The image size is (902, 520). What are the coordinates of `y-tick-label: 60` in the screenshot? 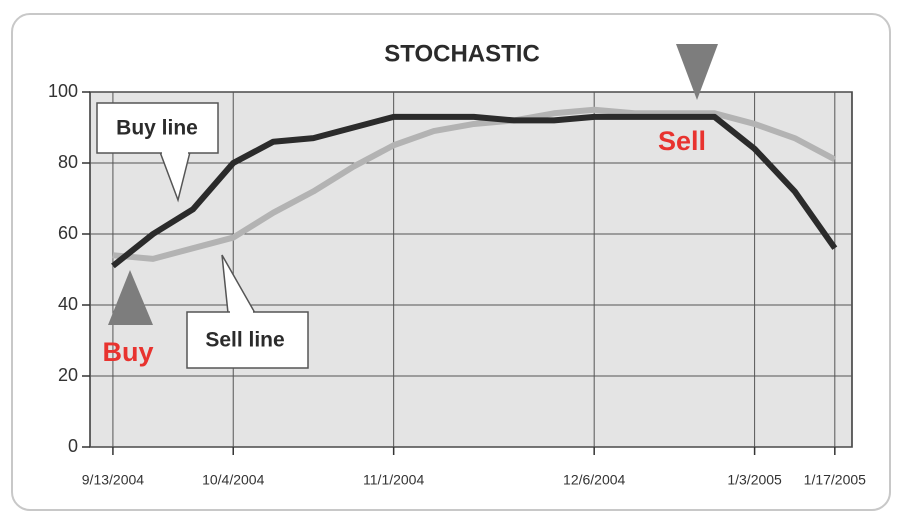 It's located at (68, 233).